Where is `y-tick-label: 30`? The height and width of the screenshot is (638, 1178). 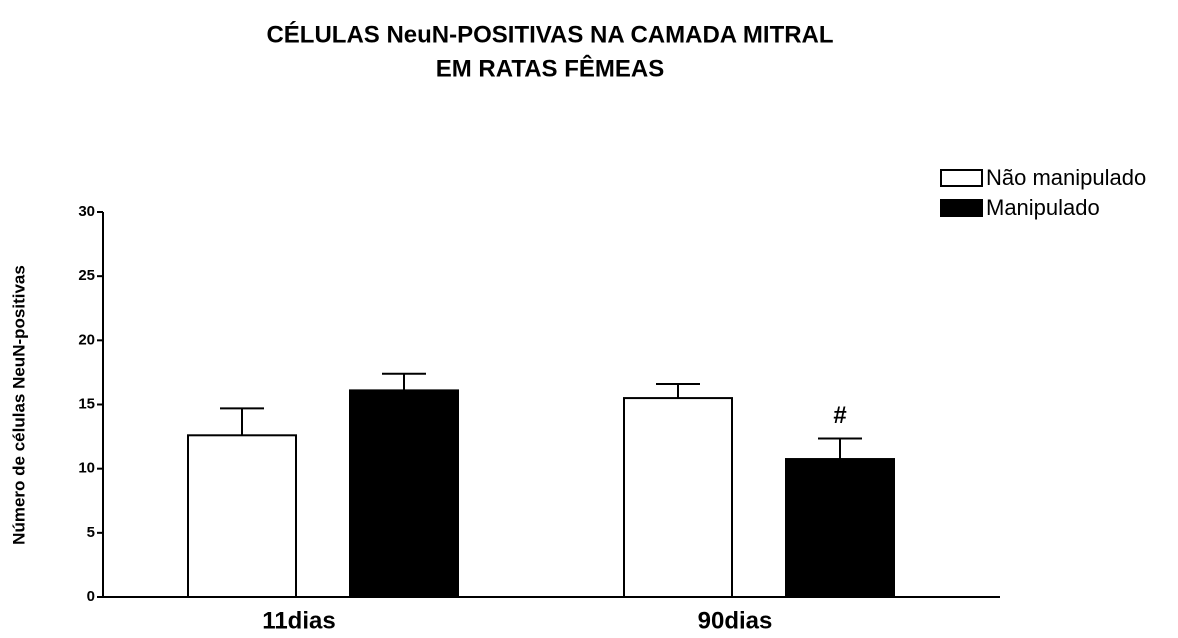
y-tick-label: 30 is located at coordinates (86, 211).